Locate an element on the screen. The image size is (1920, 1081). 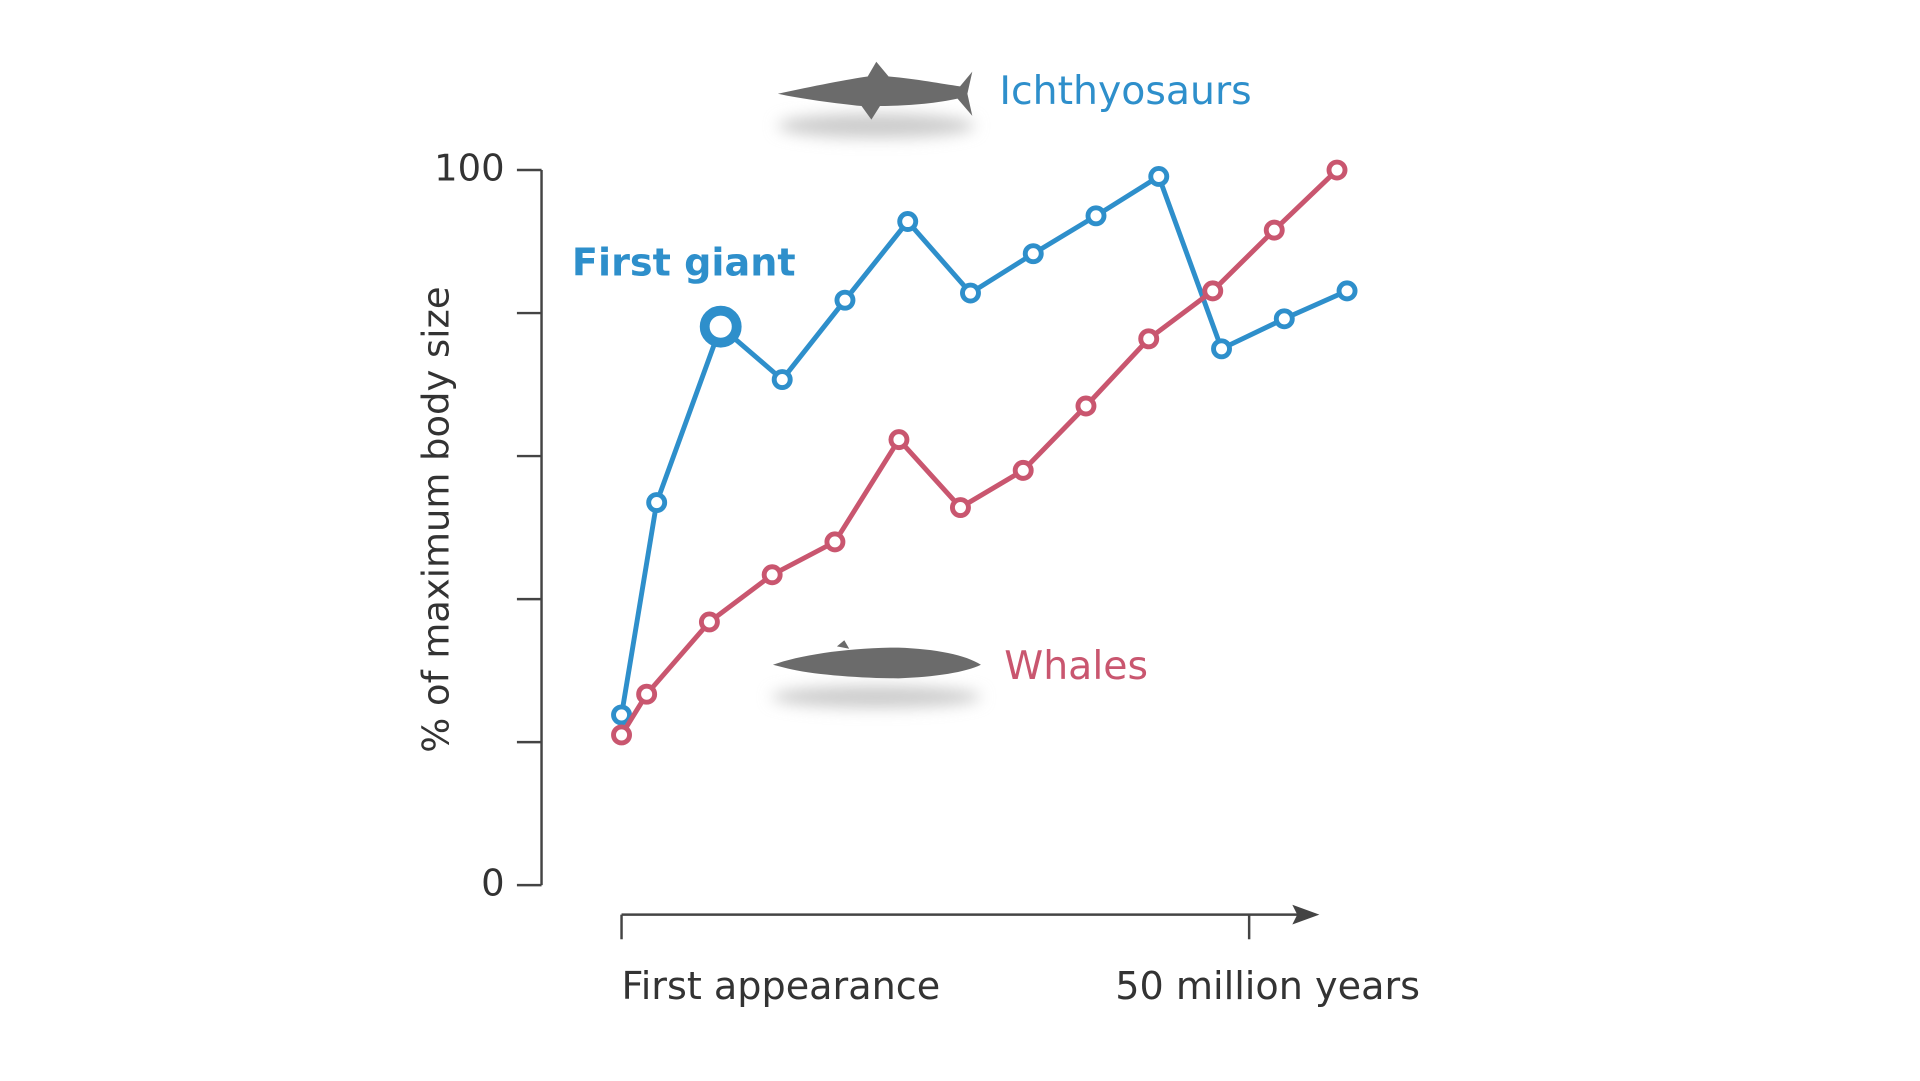
x-tick-label: First appearance is located at coordinates (781, 986).